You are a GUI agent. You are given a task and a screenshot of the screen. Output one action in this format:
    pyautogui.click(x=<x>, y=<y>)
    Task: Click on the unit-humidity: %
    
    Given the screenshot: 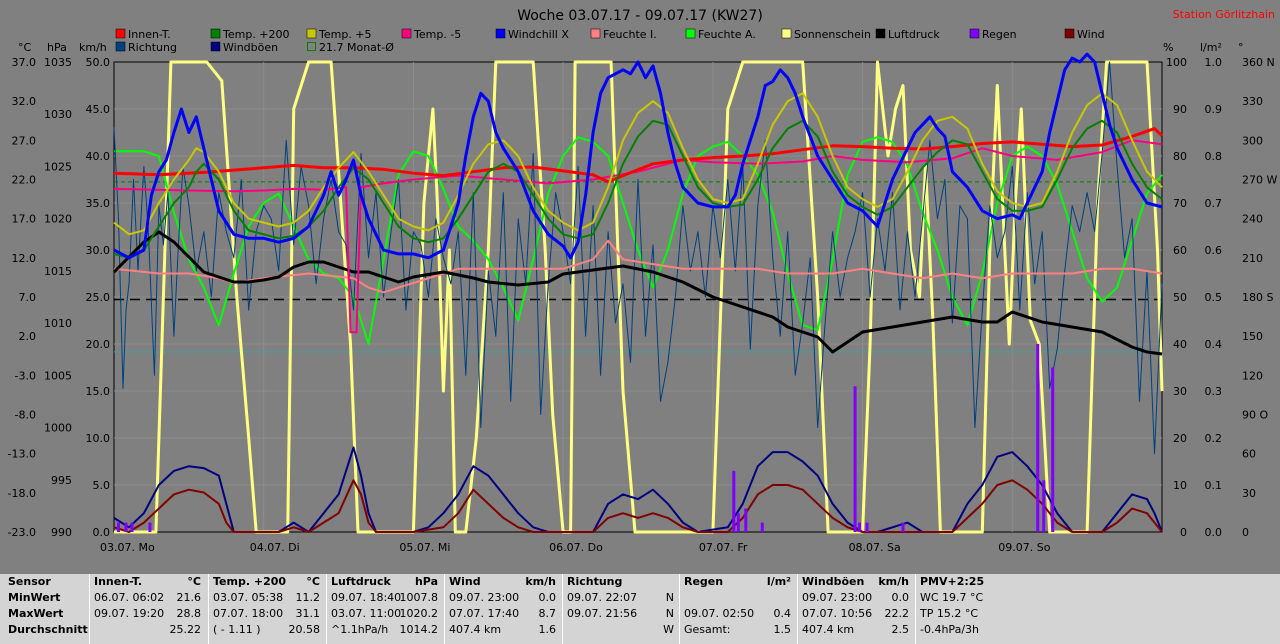 What is the action you would take?
    pyautogui.click(x=1168, y=47)
    